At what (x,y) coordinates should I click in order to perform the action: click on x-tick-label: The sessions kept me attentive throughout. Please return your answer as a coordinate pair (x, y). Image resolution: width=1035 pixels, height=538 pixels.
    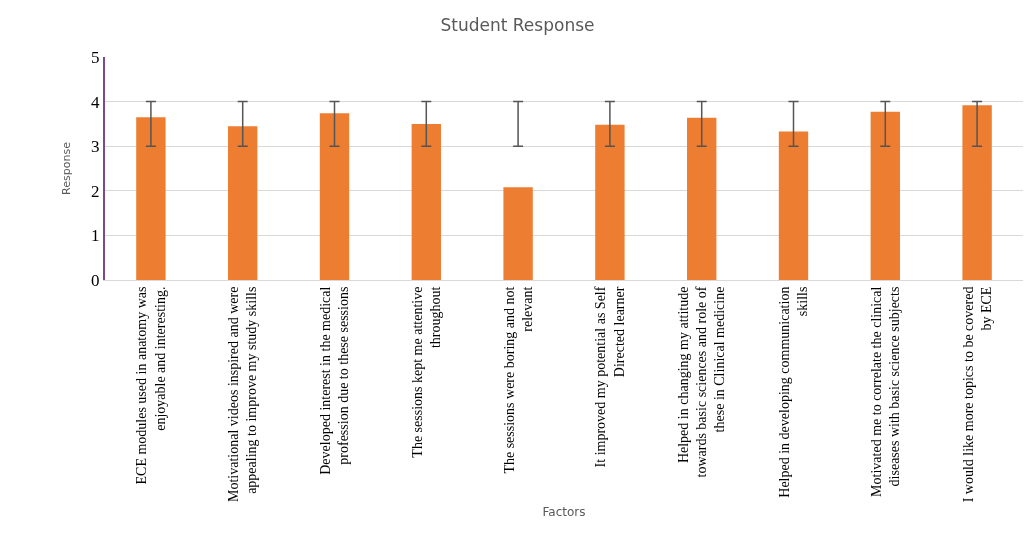
    Looking at the image, I should click on (426, 372).